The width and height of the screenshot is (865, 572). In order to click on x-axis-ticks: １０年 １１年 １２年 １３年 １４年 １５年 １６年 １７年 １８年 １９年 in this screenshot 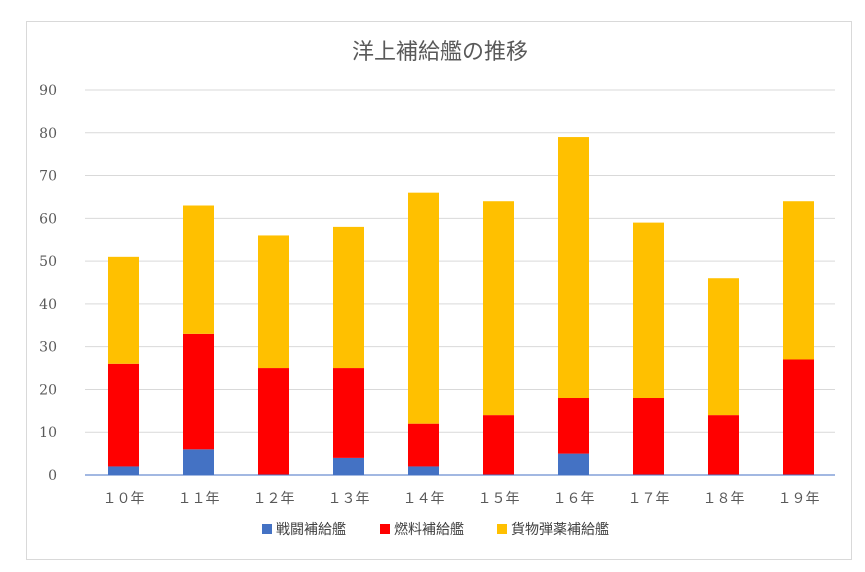, I will do `click(461, 499)`.